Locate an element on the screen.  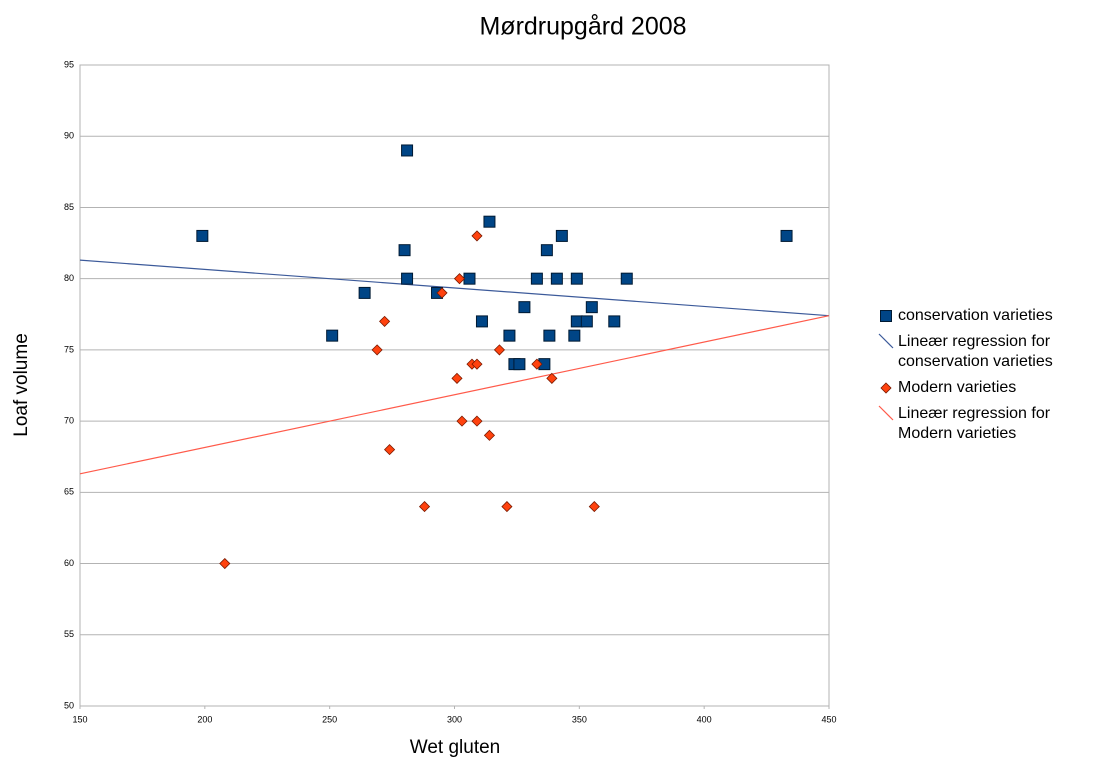
y-tick-label: 60 is located at coordinates (69, 563).